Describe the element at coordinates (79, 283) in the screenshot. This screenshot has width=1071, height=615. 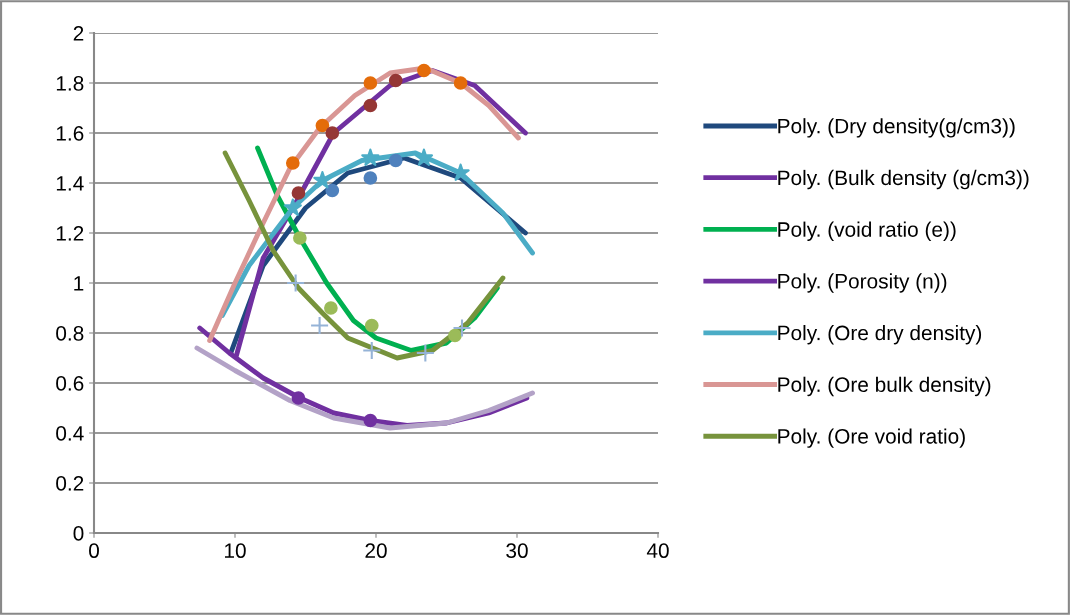
I see `y-tick-label: 1` at that location.